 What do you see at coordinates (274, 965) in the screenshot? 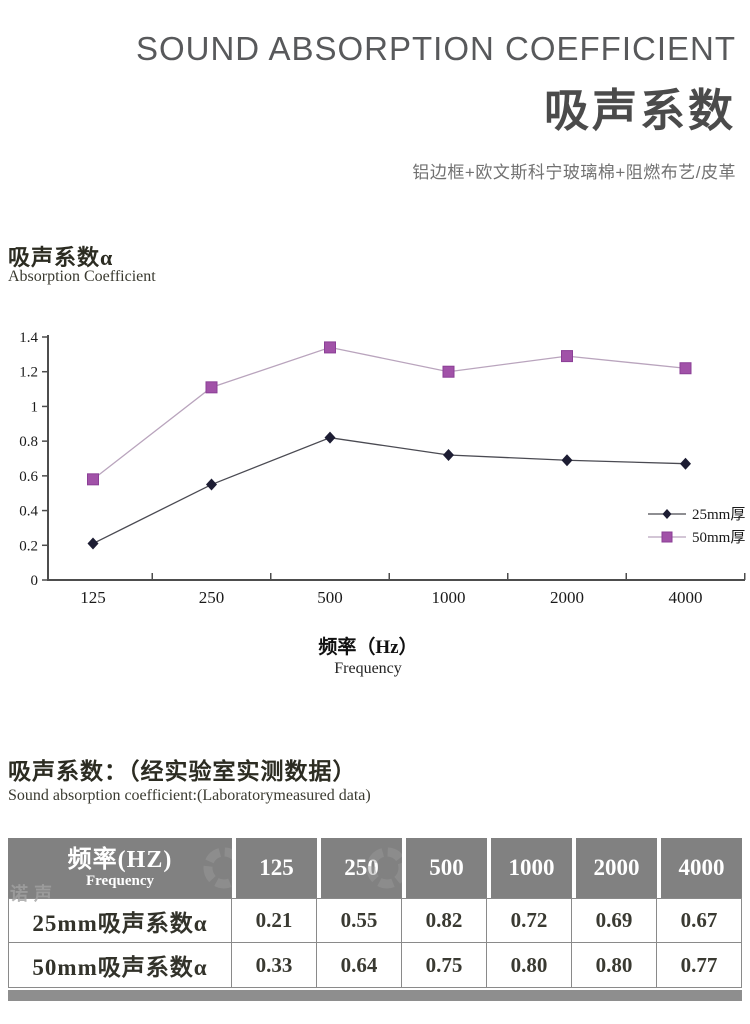
I see `table-cell: 0.33` at bounding box center [274, 965].